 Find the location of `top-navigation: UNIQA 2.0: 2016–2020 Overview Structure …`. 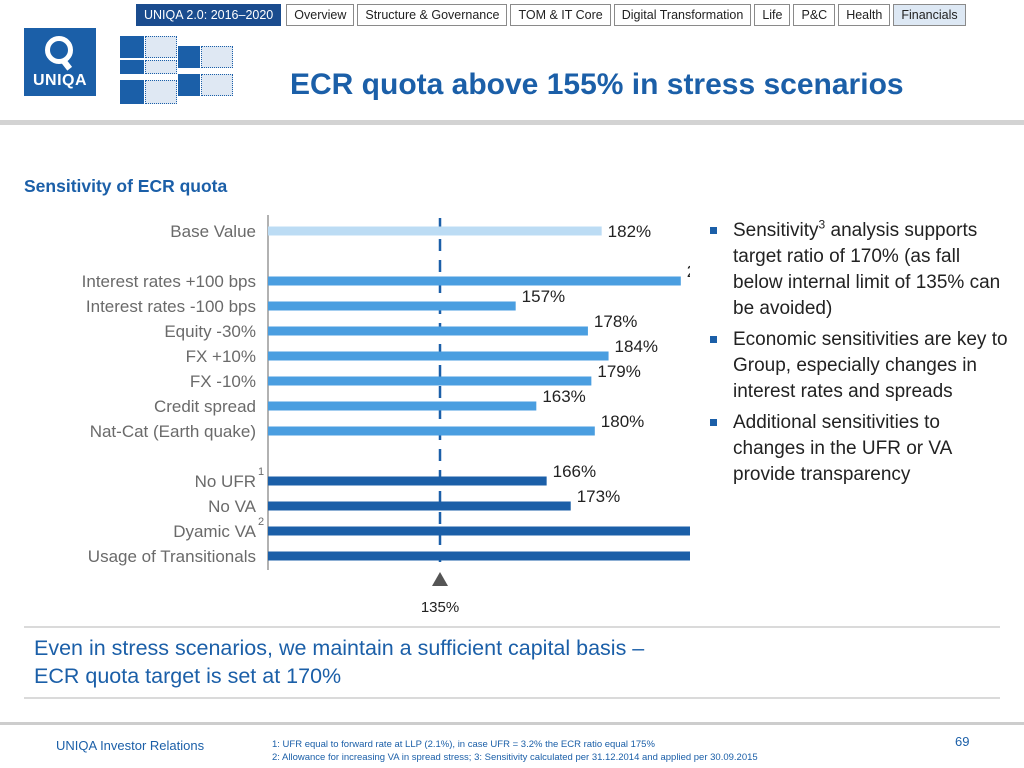

top-navigation: UNIQA 2.0: 2016–2020 Overview Structure … is located at coordinates (551, 15).